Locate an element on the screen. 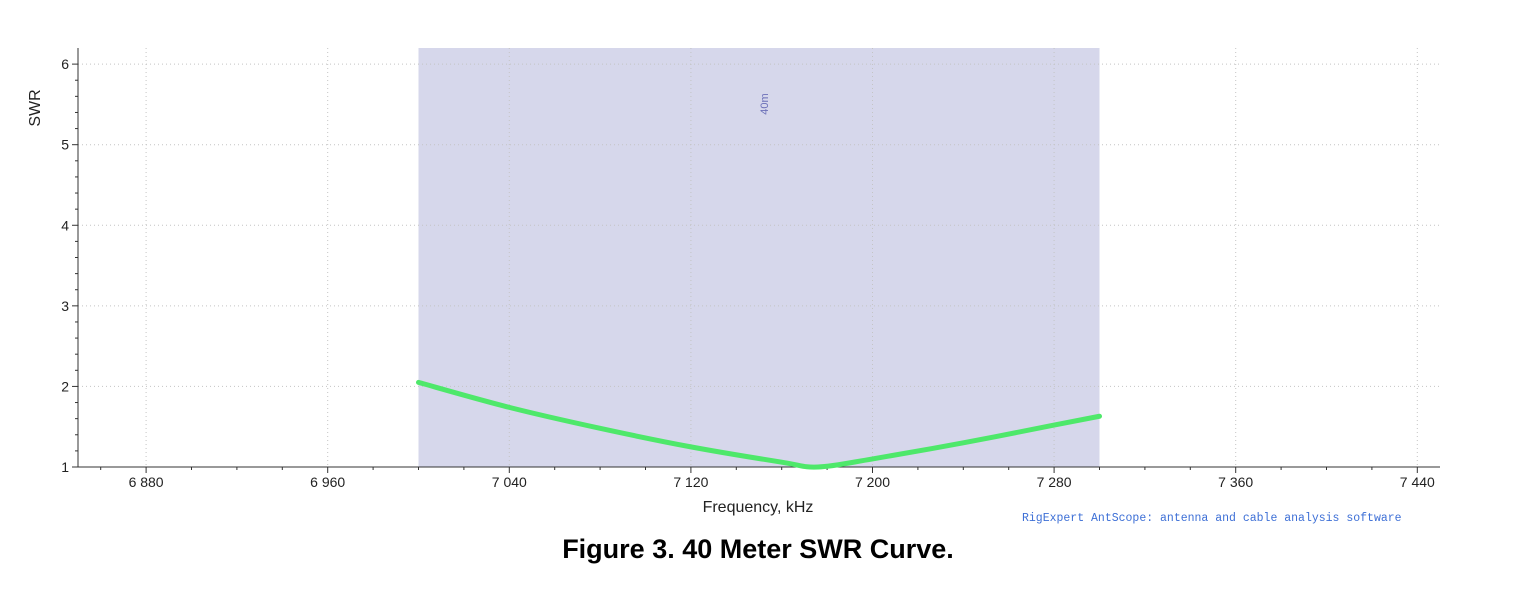 This screenshot has height=601, width=1516. y-tick-label: 1 is located at coordinates (65, 467).